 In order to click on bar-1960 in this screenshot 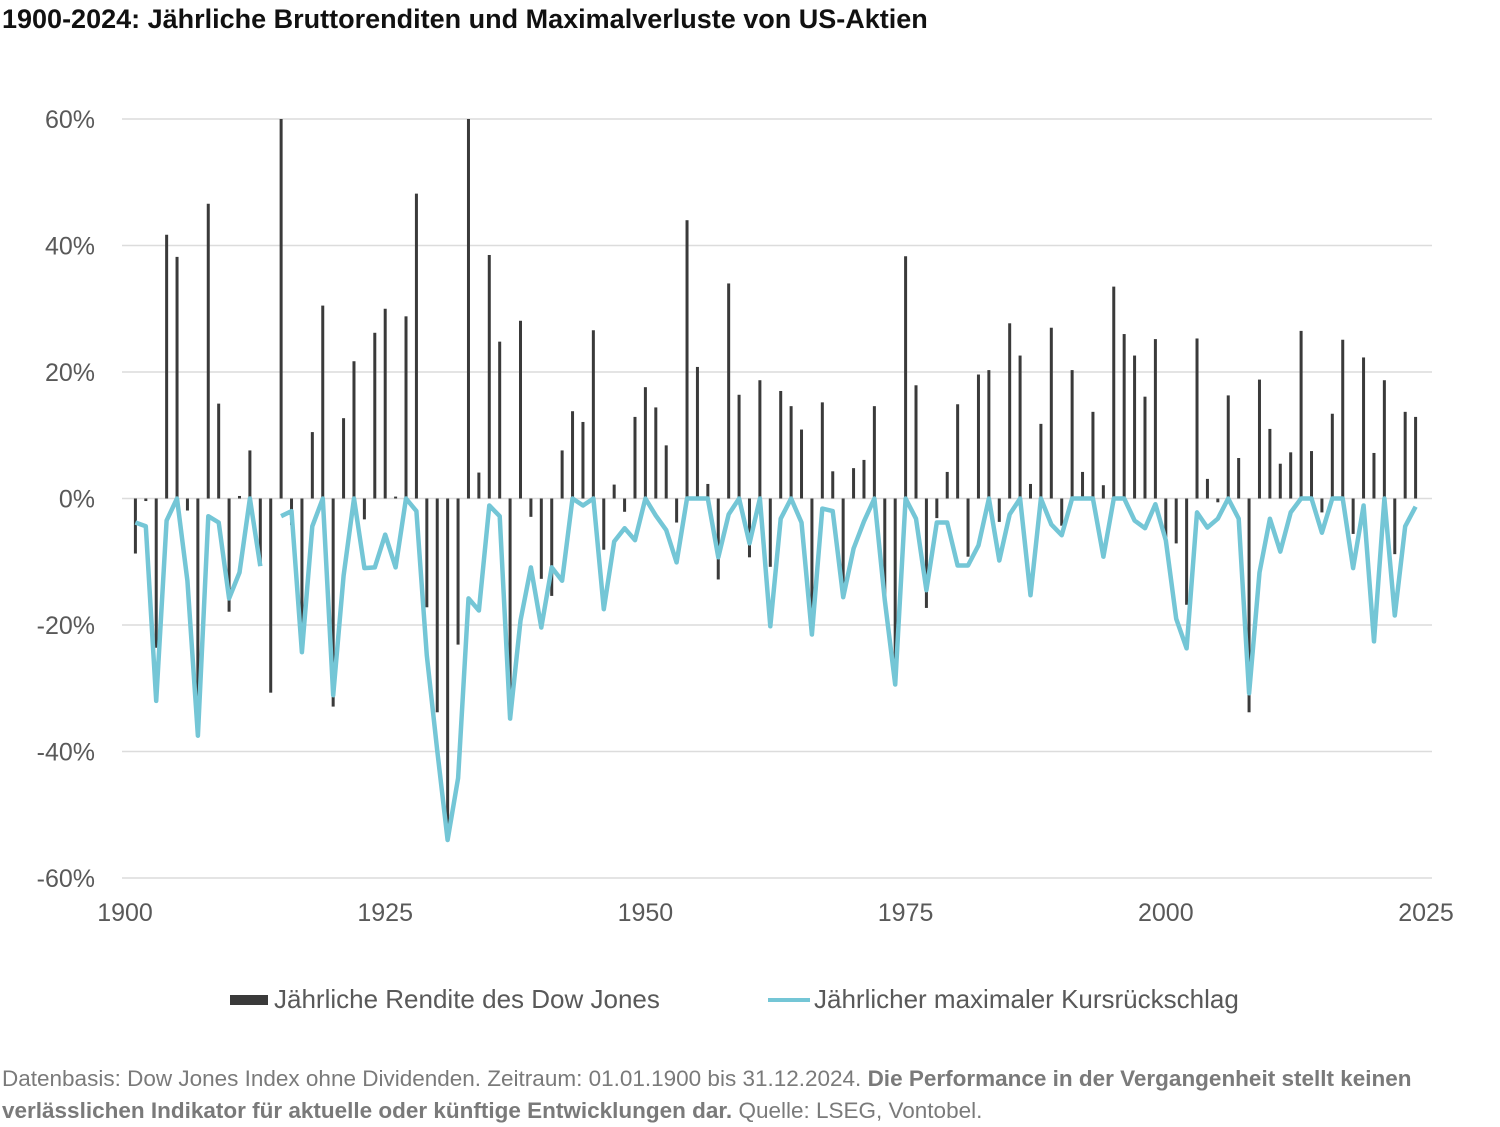, I will do `click(749, 528)`.